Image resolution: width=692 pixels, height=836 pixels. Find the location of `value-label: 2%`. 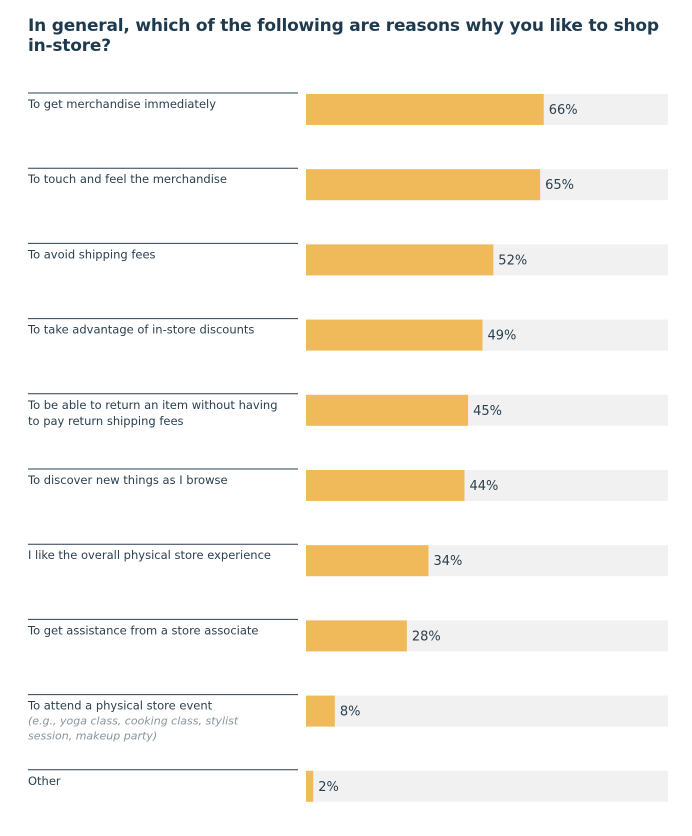

value-label: 2% is located at coordinates (328, 787).